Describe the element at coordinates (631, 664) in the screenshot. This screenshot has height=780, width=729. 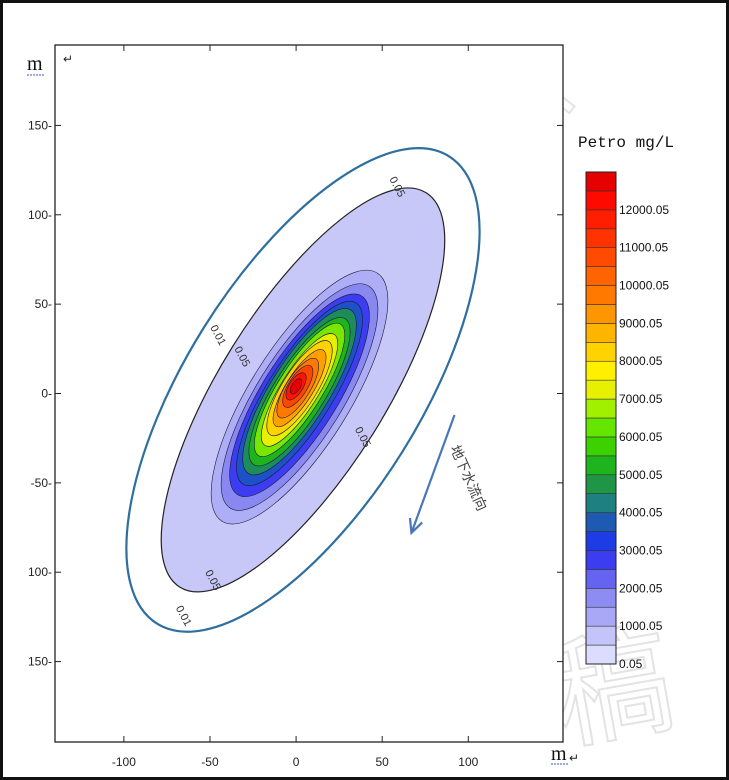
I see `legend-label: 0.05` at that location.